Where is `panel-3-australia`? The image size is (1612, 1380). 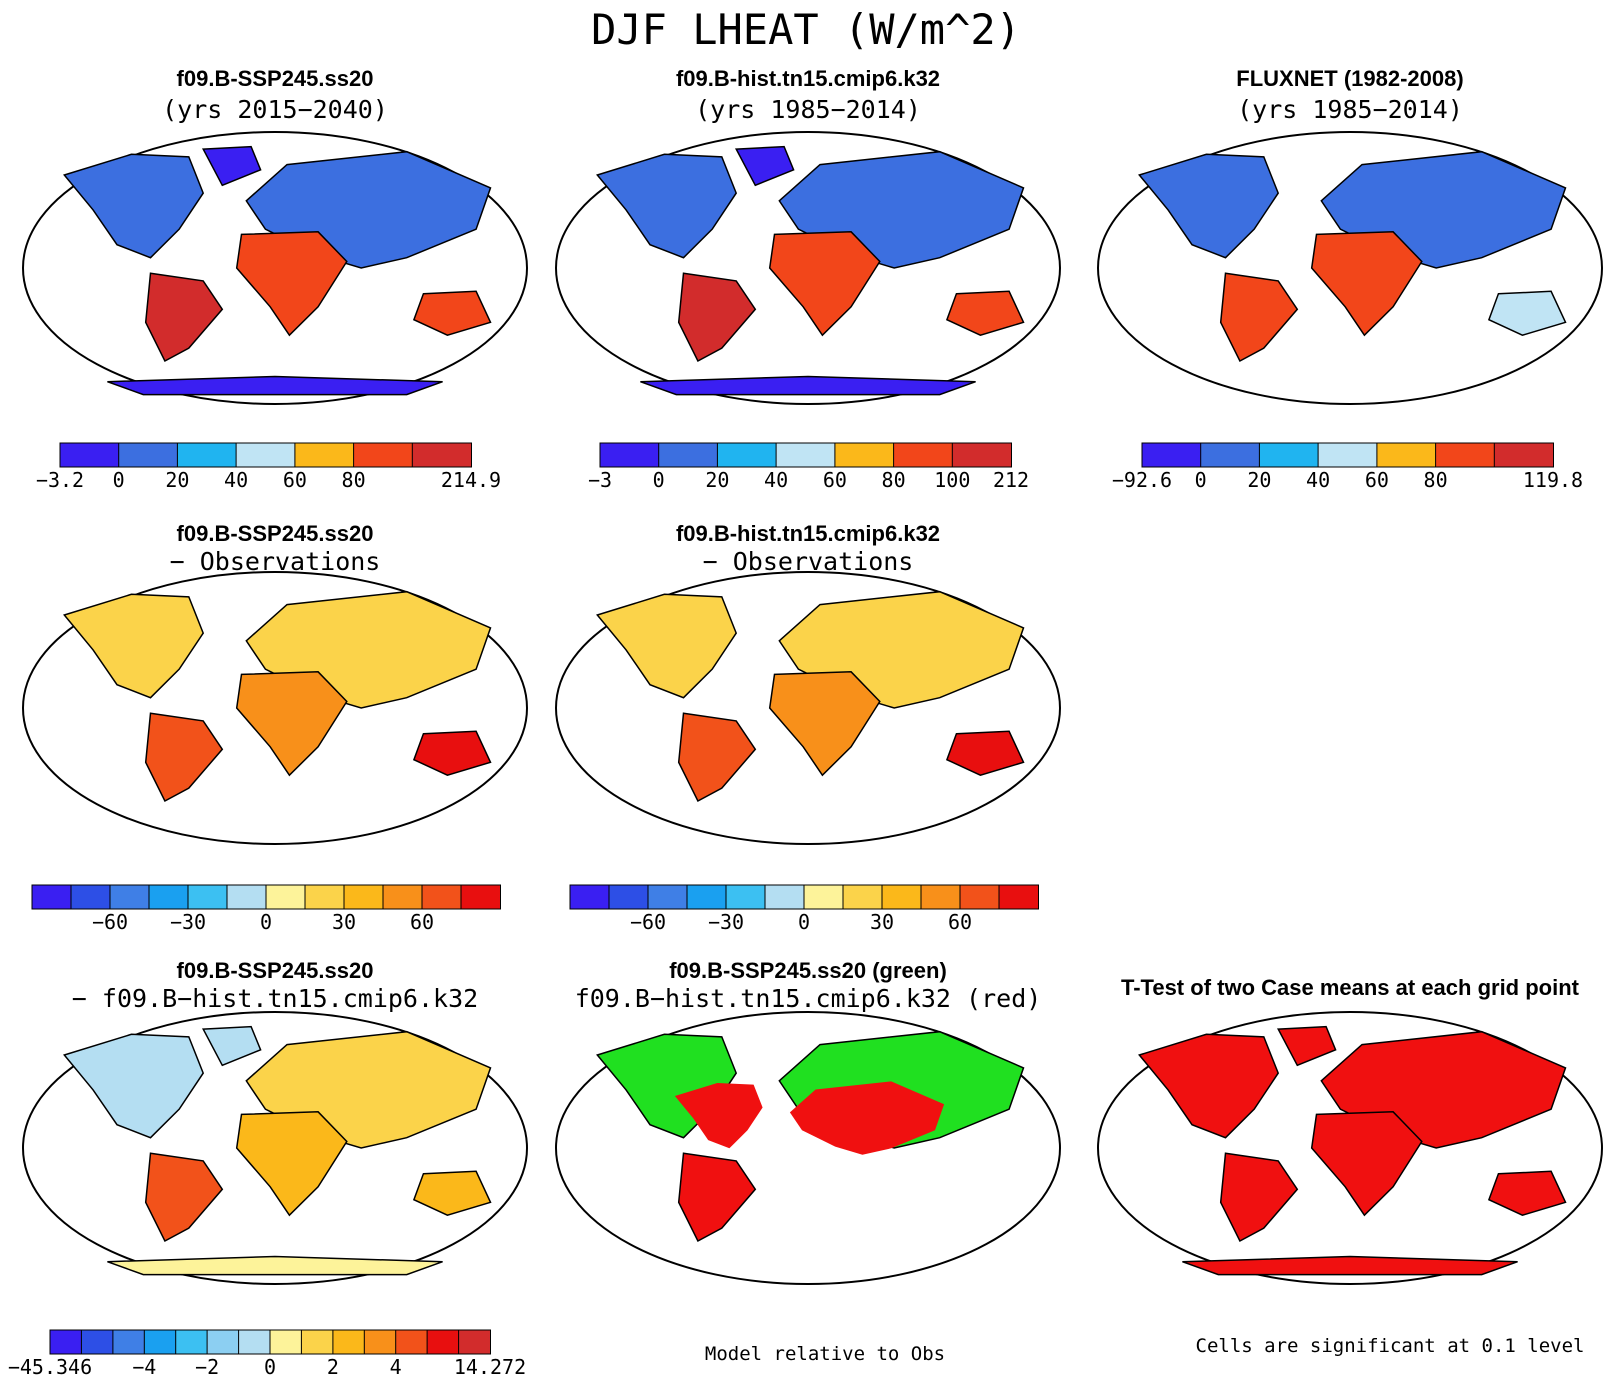 panel-3-australia is located at coordinates (1527, 313).